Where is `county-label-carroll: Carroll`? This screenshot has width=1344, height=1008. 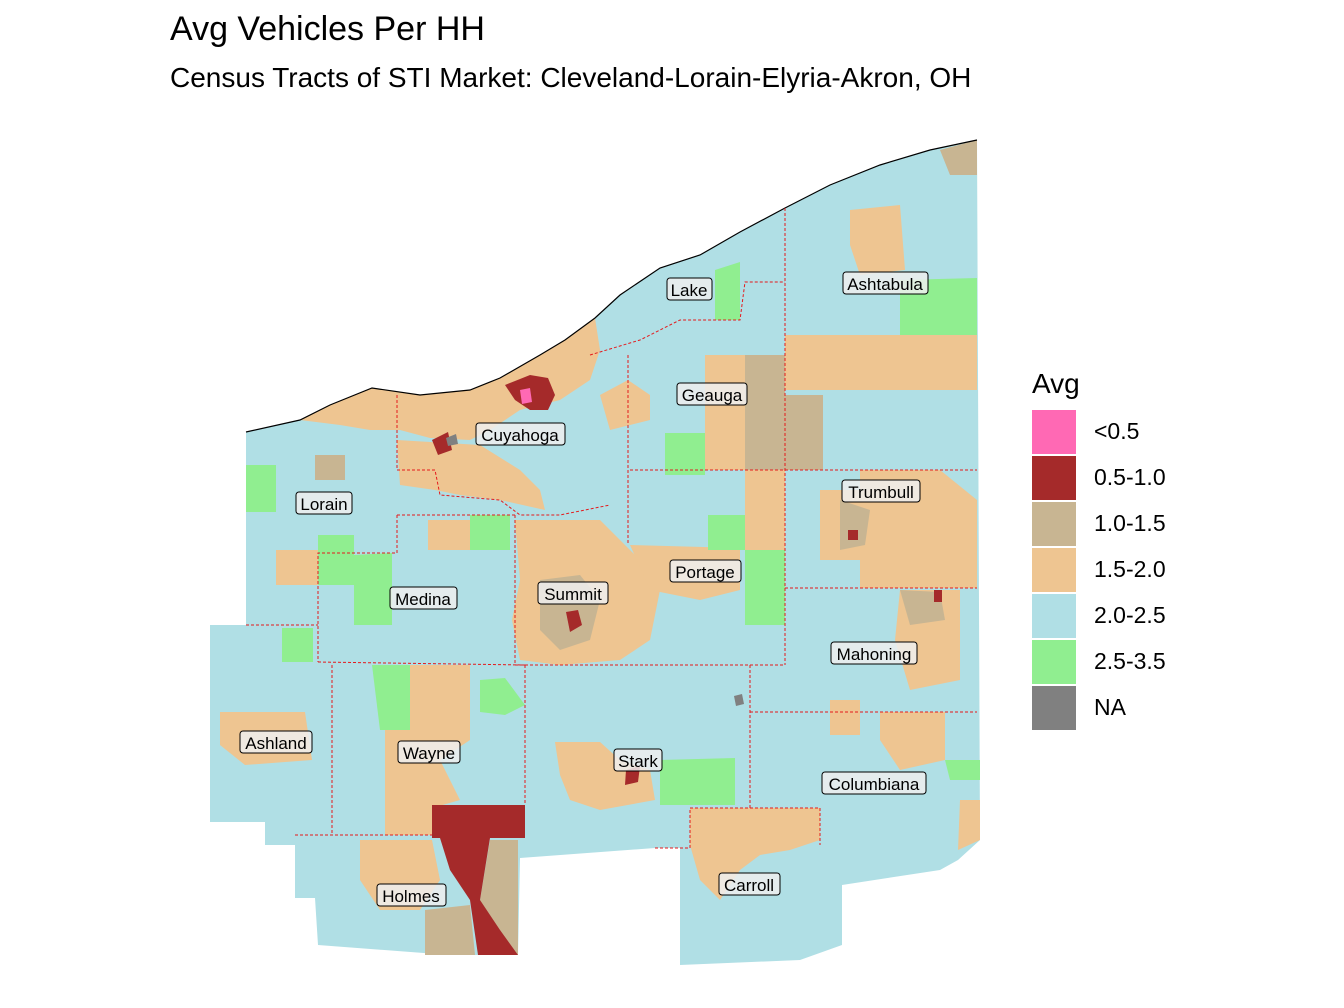
county-label-carroll: Carroll is located at coordinates (749, 884).